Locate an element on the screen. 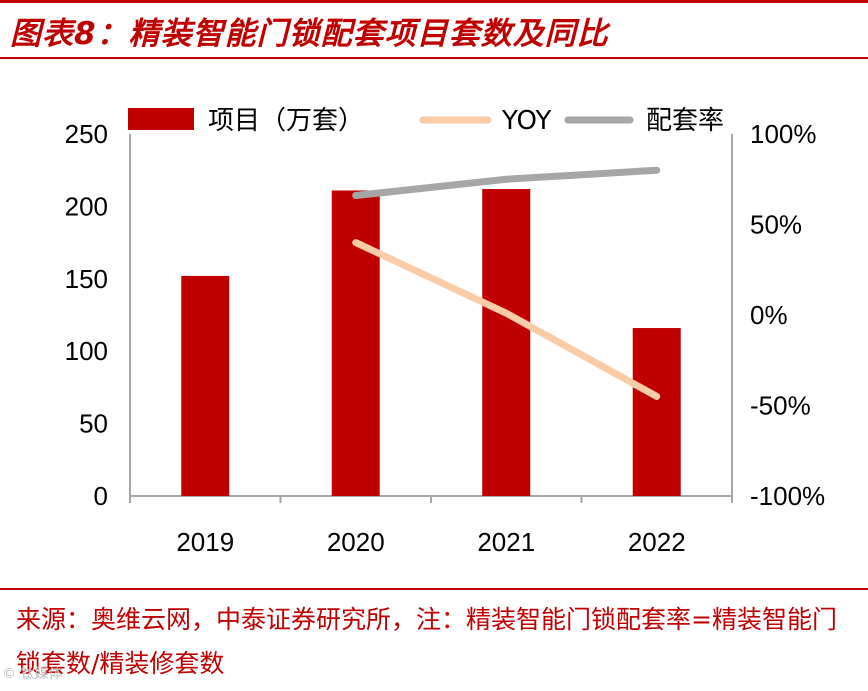 The height and width of the screenshot is (691, 868). x-tick-label: 2020 is located at coordinates (356, 542).